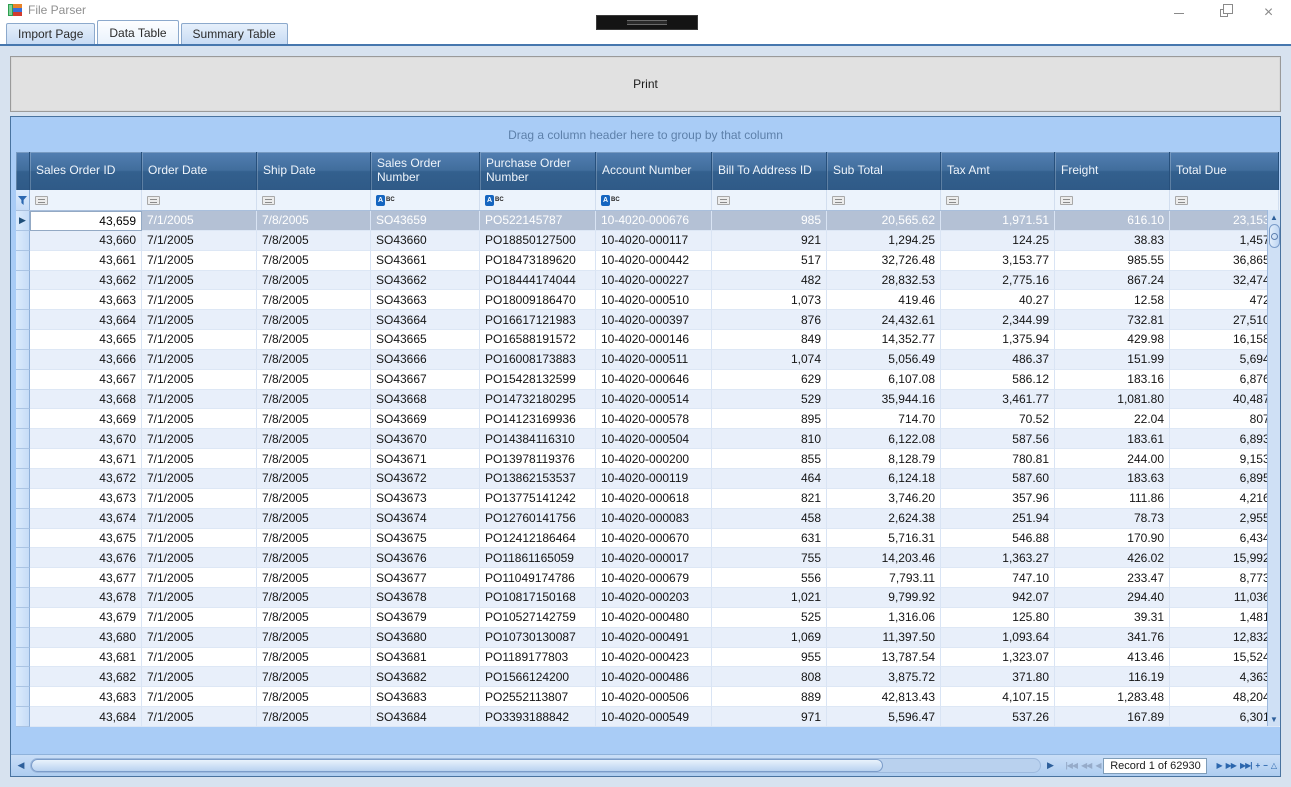  Describe the element at coordinates (86, 558) in the screenshot. I see `cell: 43,676` at that location.